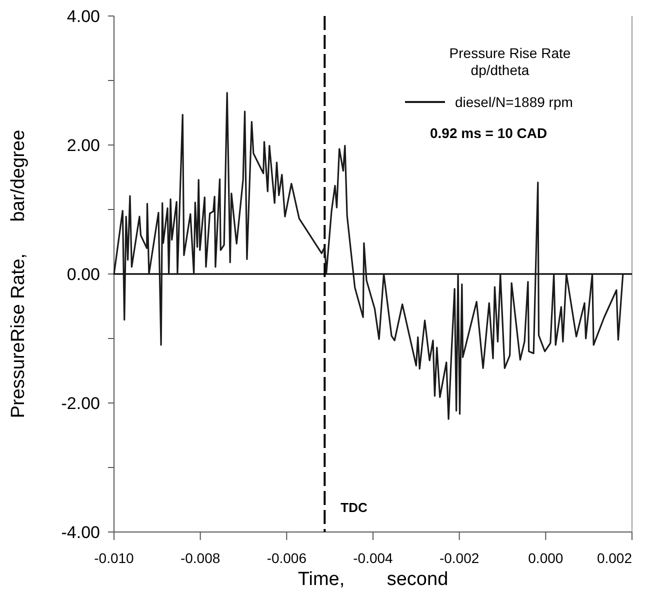 The height and width of the screenshot is (595, 645). I want to click on x-tick-label: -0.008, so click(200, 558).